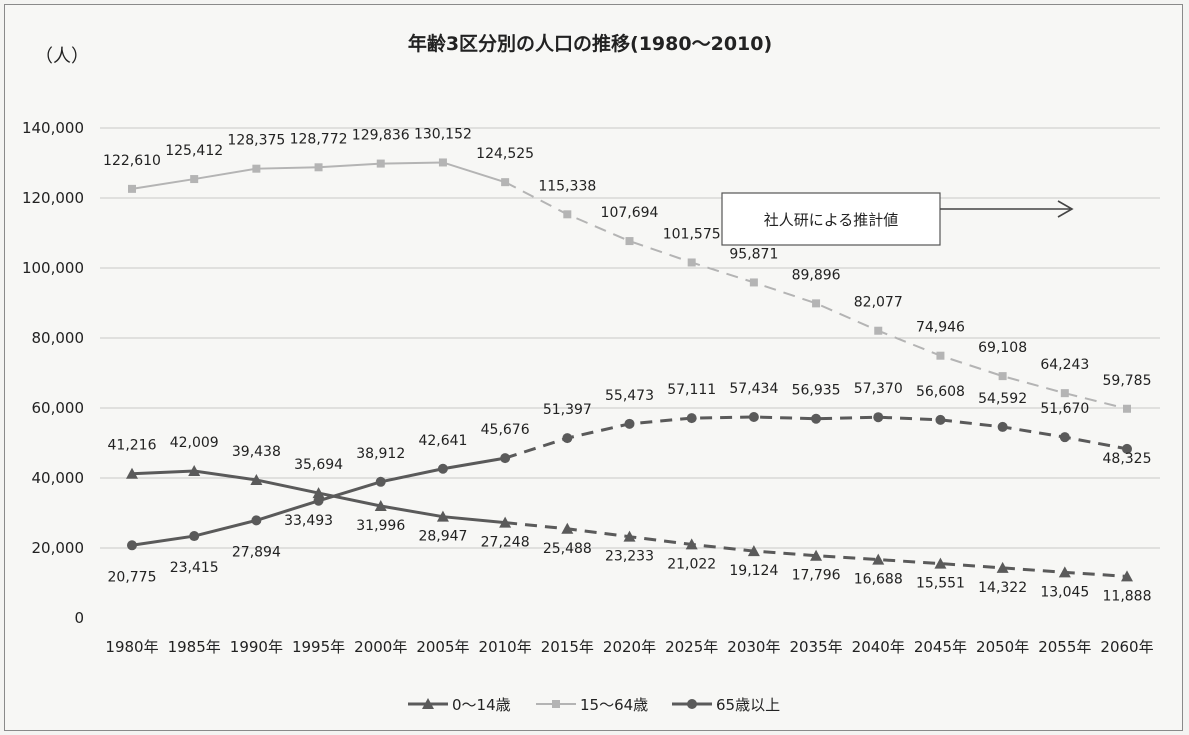 This screenshot has height=735, width=1189. I want to click on annotation-box, so click(831, 219).